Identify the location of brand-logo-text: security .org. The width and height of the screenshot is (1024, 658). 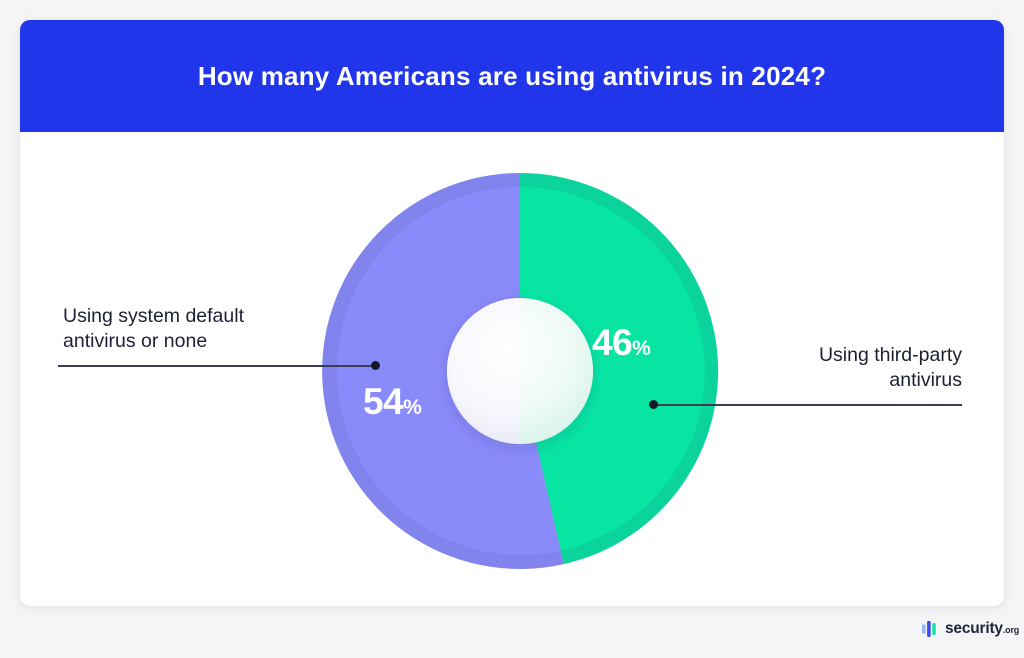
(982, 629).